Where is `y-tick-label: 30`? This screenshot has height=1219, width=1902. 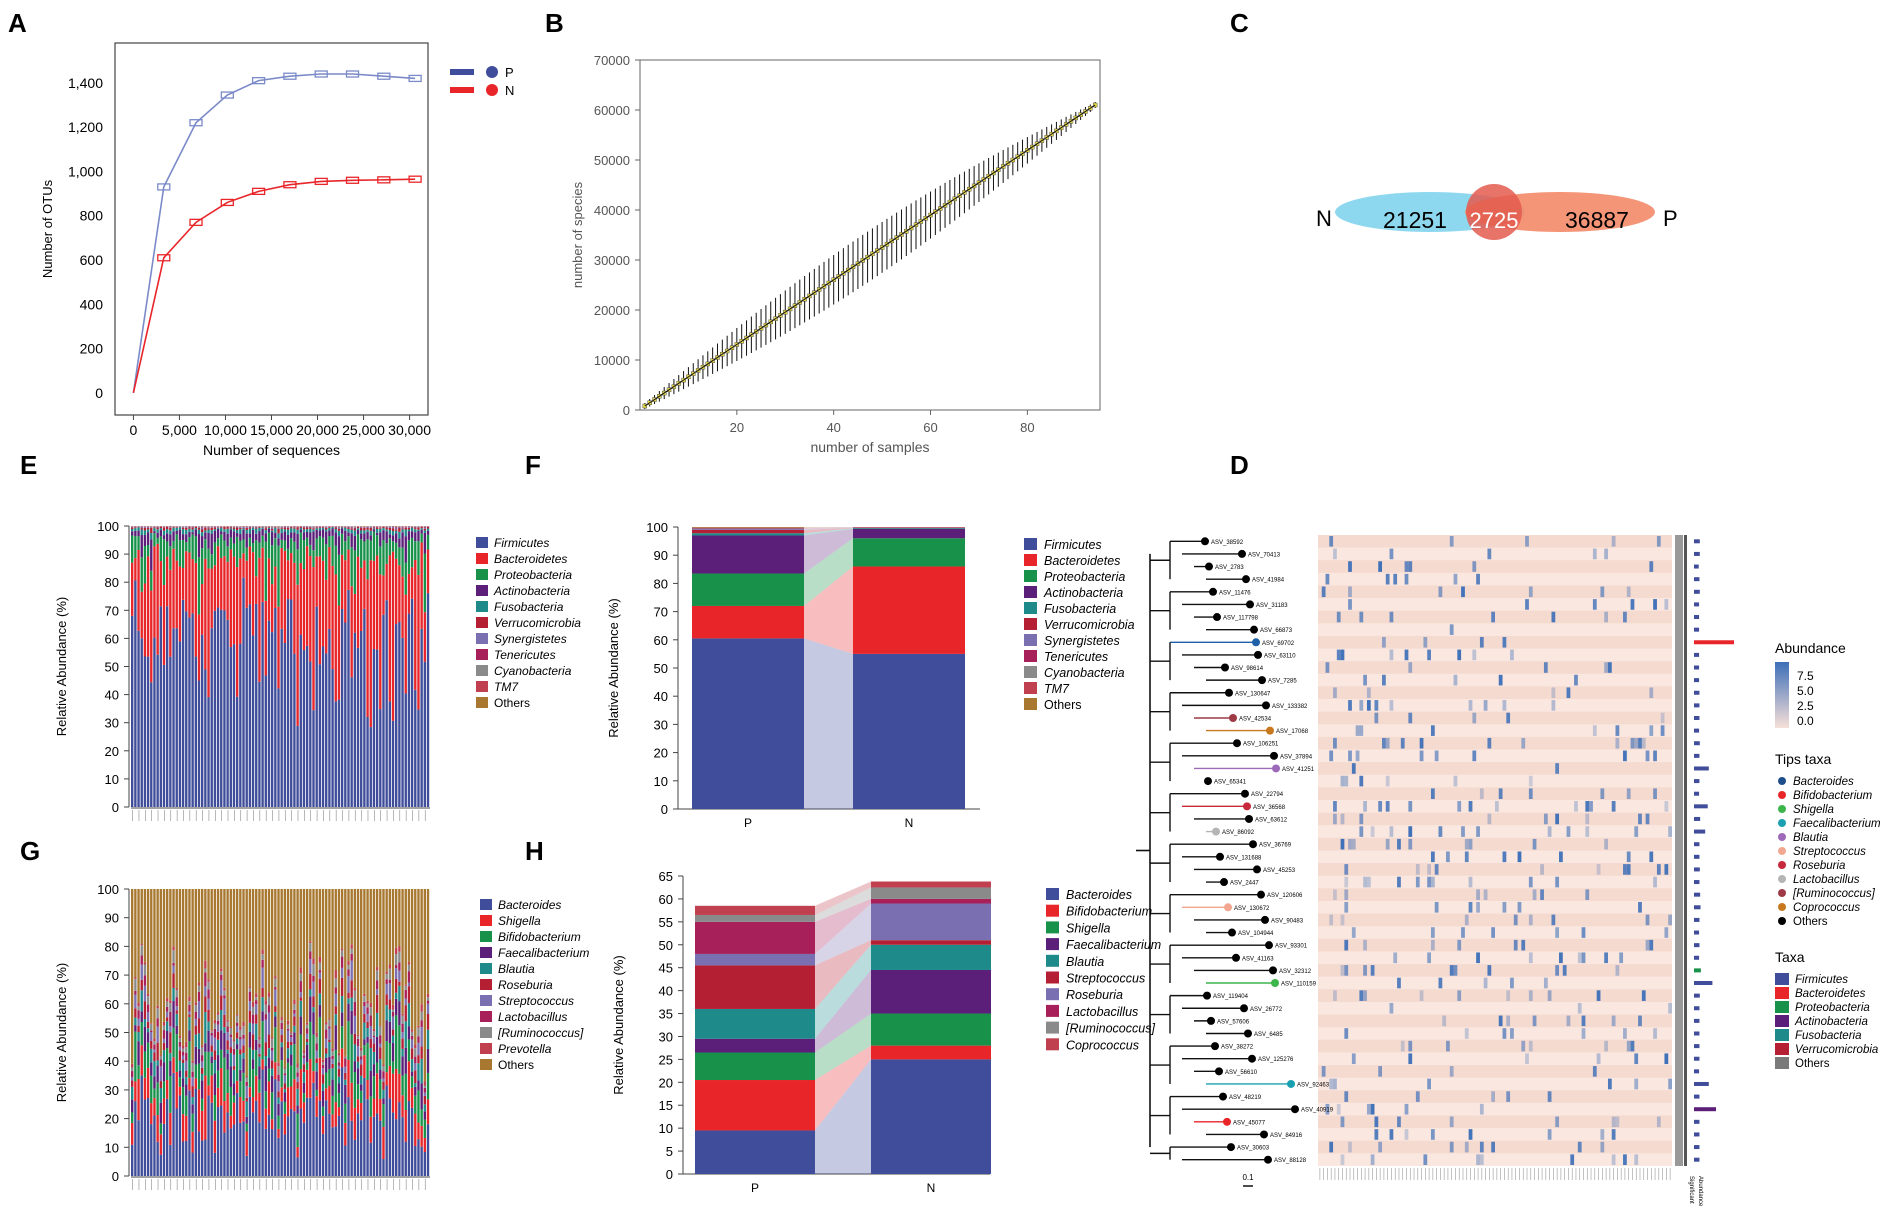 y-tick-label: 30 is located at coordinates (661, 724).